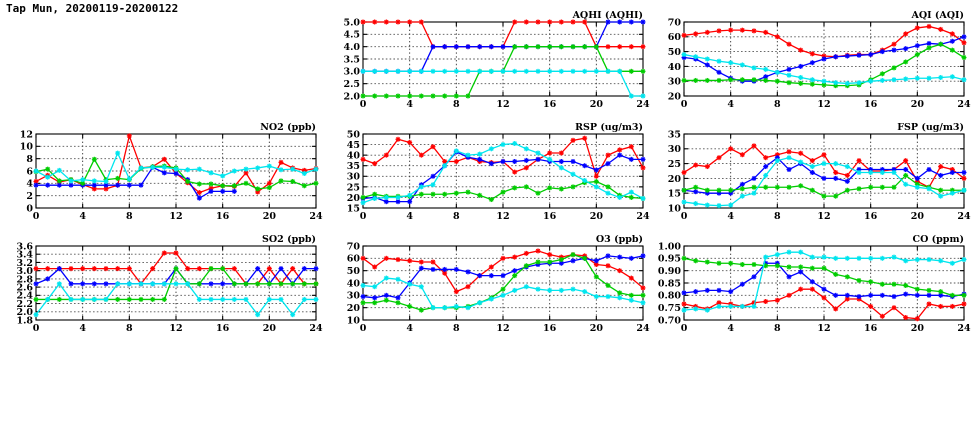 This screenshot has width=975, height=447. What do you see at coordinates (223, 216) in the screenshot?
I see `x-tick-label: 16` at bounding box center [223, 216].